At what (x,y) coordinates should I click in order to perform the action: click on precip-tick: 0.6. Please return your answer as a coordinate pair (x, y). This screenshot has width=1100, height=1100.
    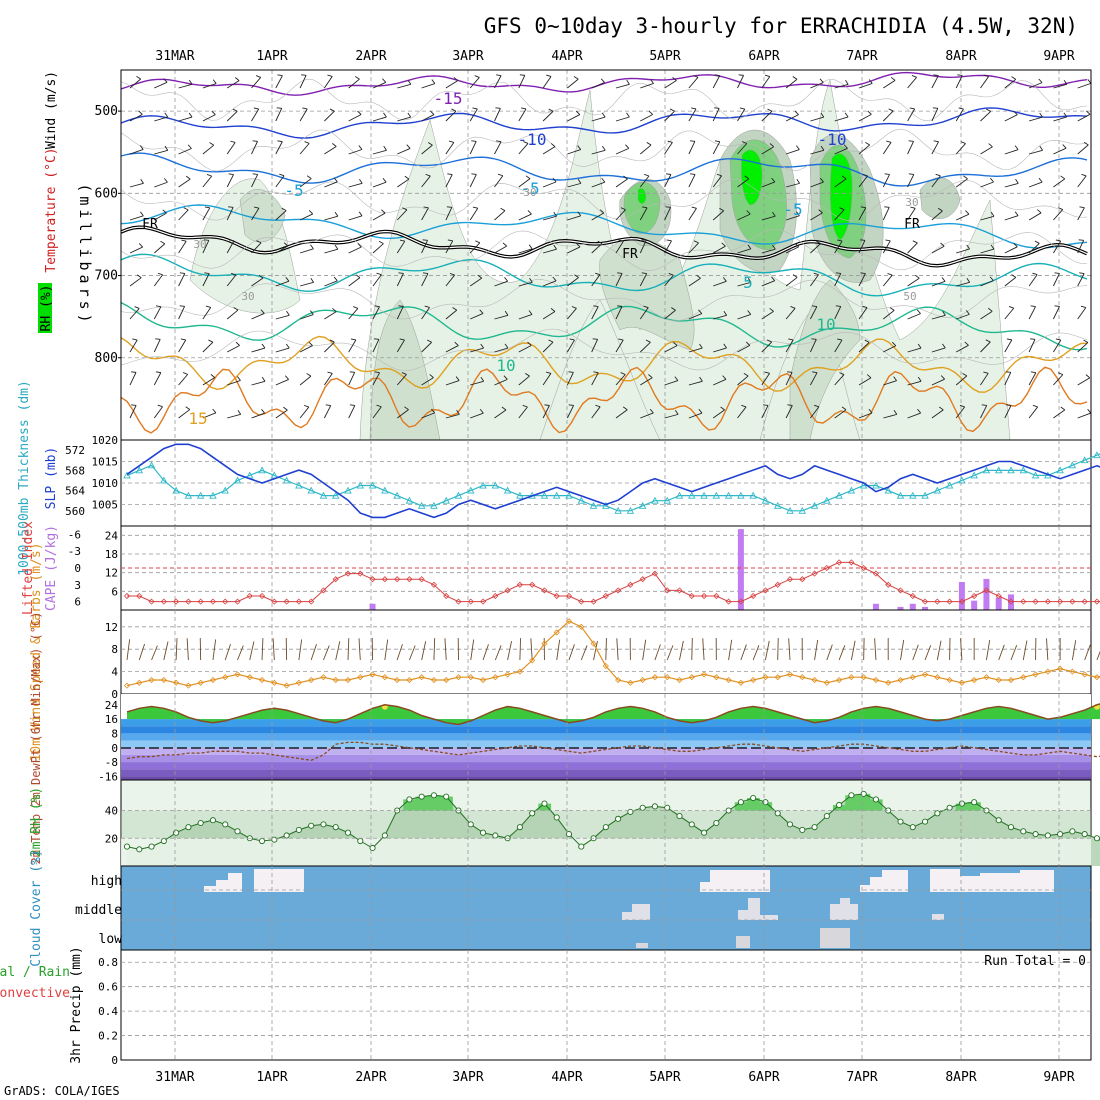
    Looking at the image, I should click on (108, 987).